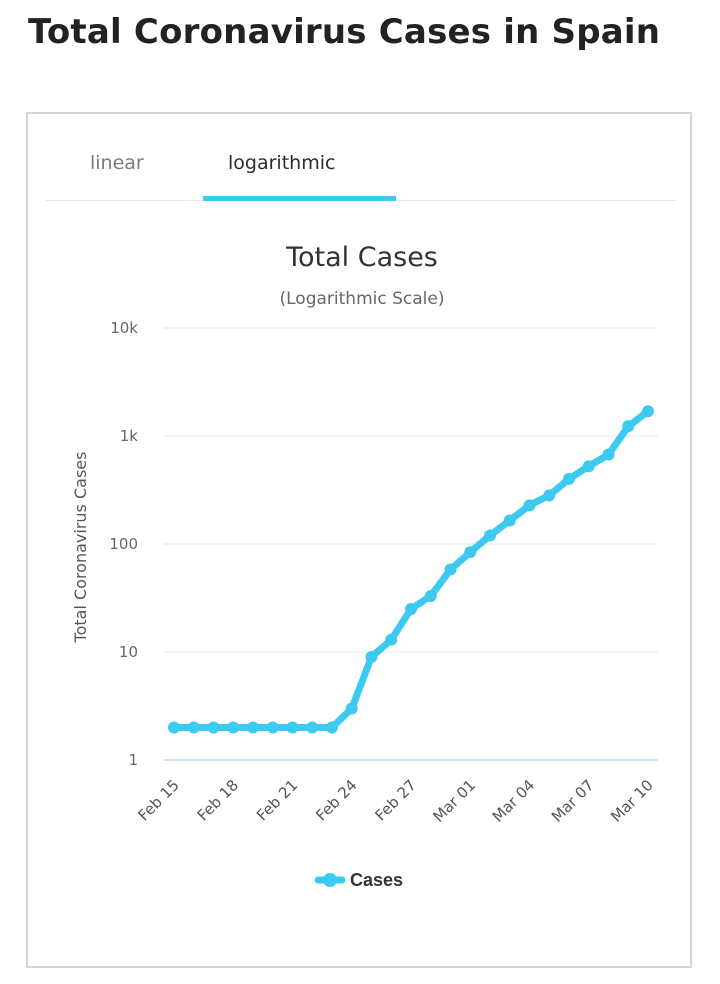 The height and width of the screenshot is (984, 720). I want to click on chart-title: Total Cases, so click(361, 257).